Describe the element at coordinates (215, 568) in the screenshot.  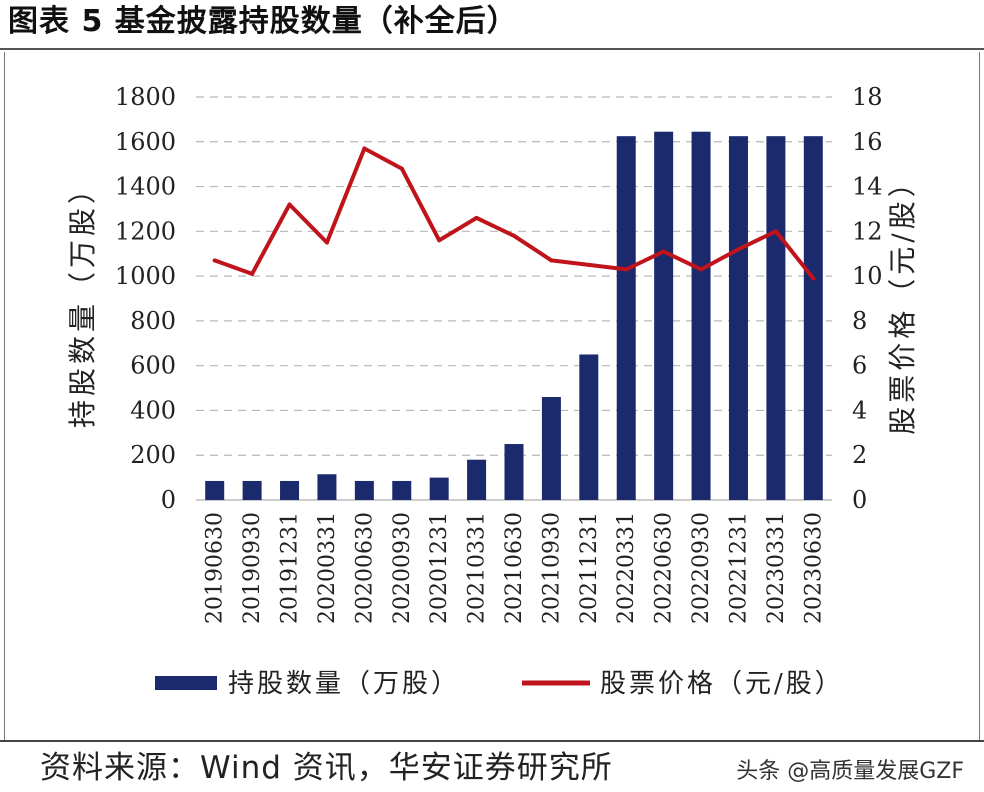
I see `x-tick-label: 20190630` at that location.